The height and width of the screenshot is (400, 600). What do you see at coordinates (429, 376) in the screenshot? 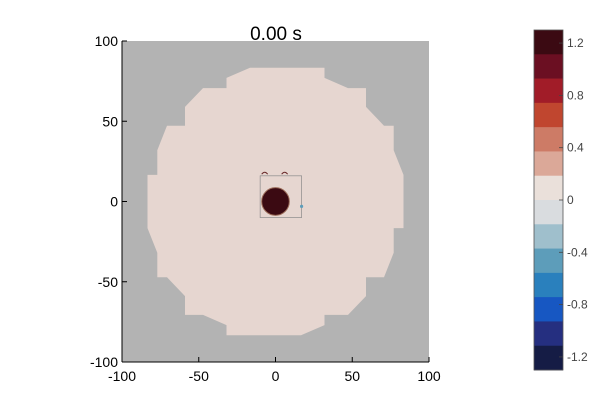
I see `x-tick-label: 100` at bounding box center [429, 376].